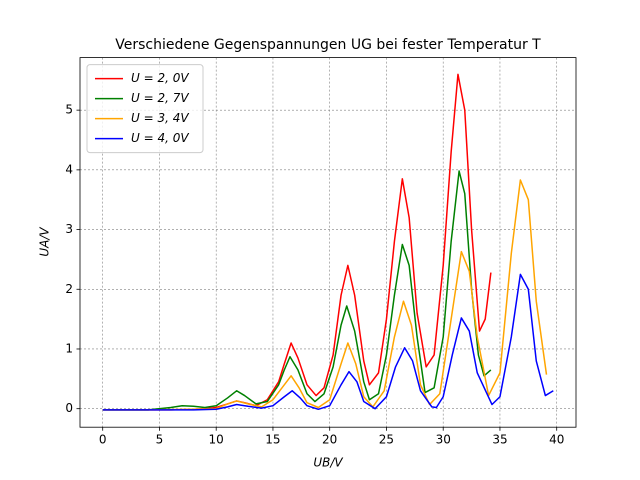  I want to click on legend-label: U = 2, 0V, so click(160, 78).